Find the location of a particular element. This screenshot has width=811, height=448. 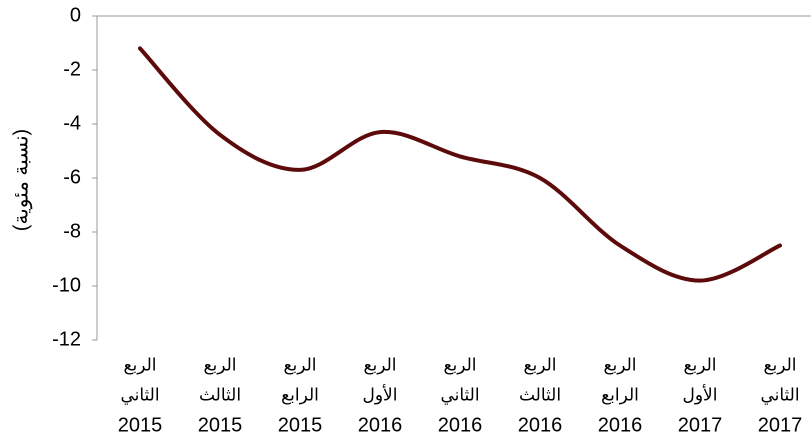

y-tick-label: -10 is located at coordinates (66, 285).